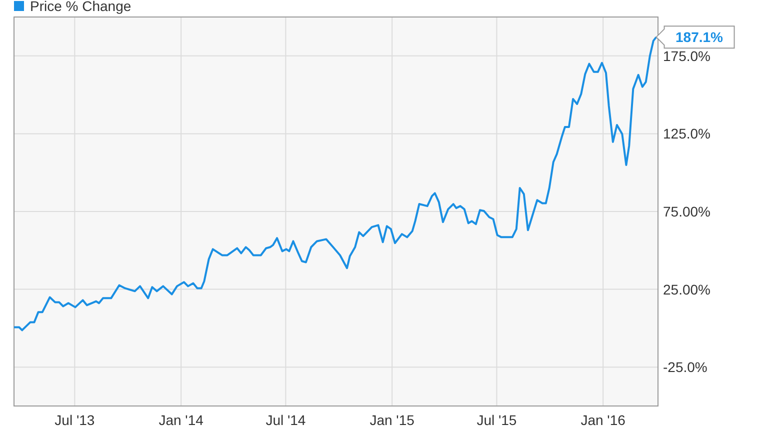  I want to click on x-tick-label: Jul '15, so click(496, 420).